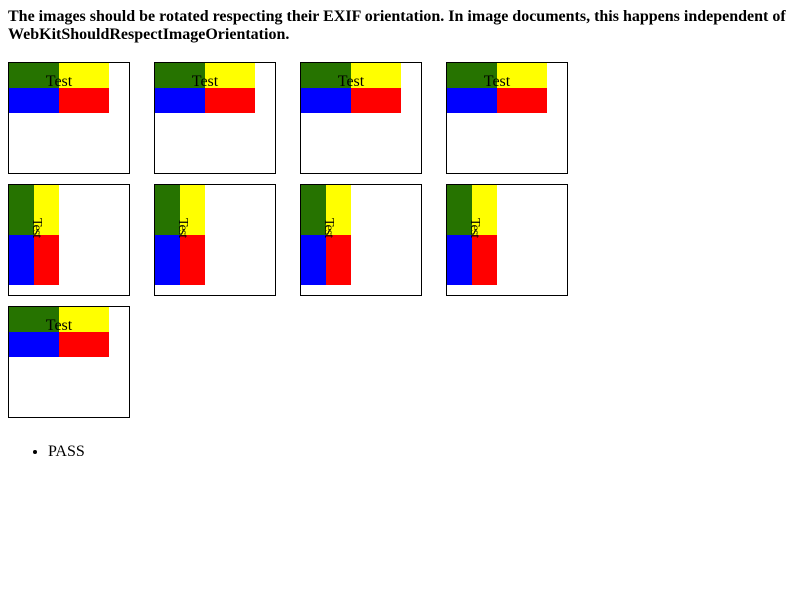 Image resolution: width=800 pixels, height=600 pixels. I want to click on results-list: PASS, so click(46, 452).